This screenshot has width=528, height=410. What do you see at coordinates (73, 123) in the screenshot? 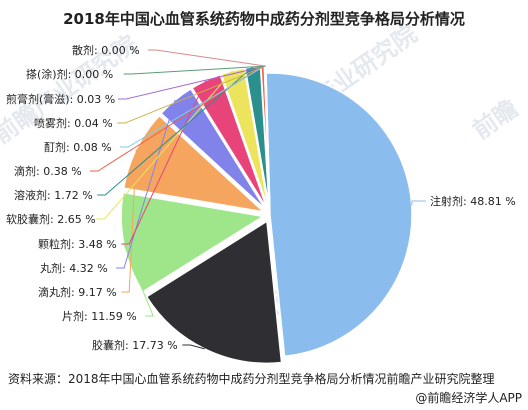
I see `slice-label: 喷雾剂: 0.04 %` at bounding box center [73, 123].